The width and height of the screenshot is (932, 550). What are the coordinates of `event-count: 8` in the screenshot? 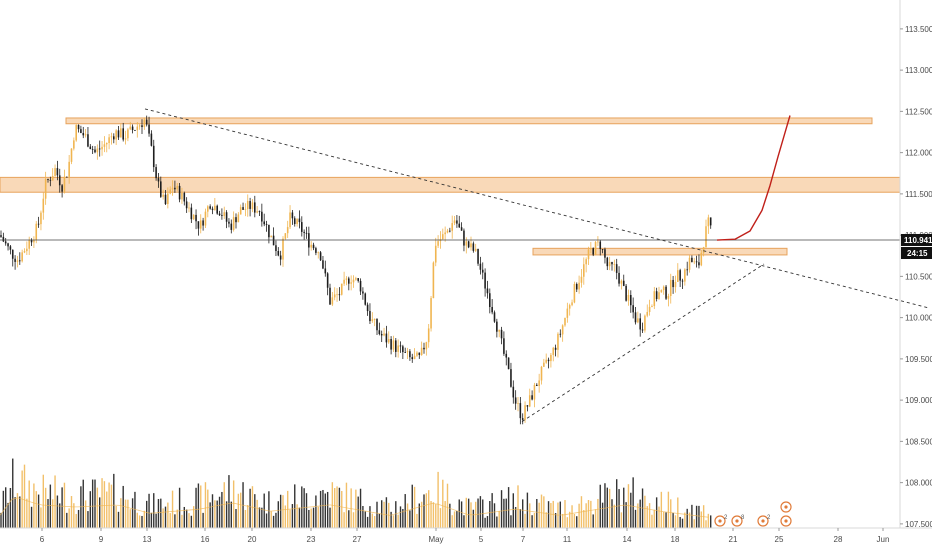 It's located at (743, 518).